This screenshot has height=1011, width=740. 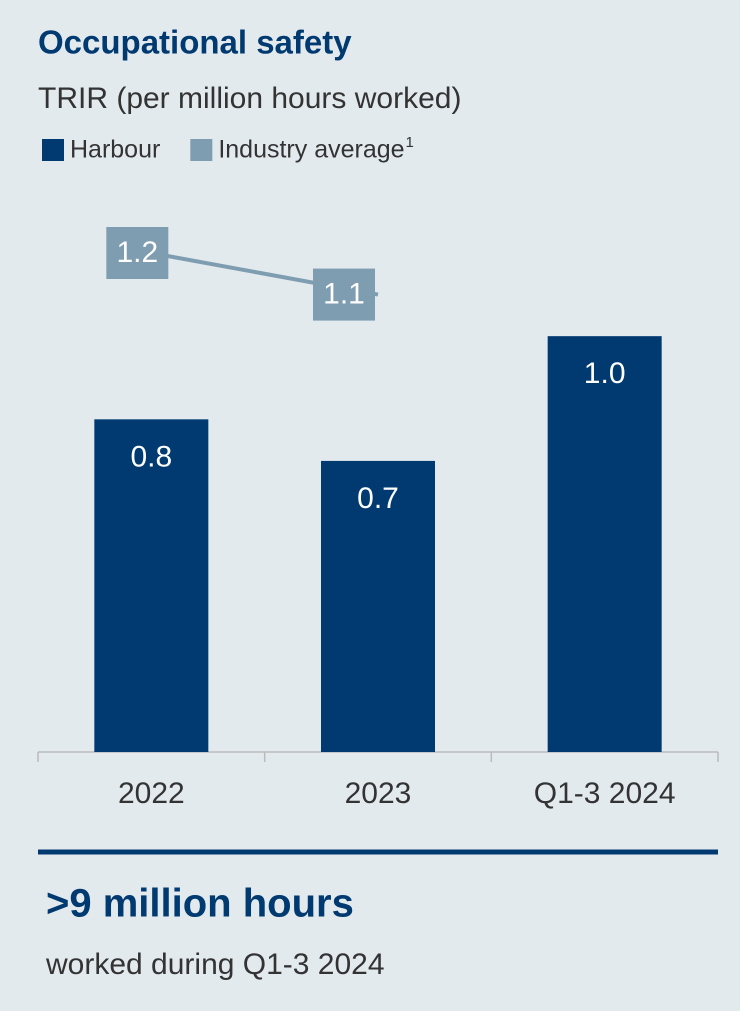 I want to click on footer-text: worked during Q1-3 2024, so click(x=215, y=964).